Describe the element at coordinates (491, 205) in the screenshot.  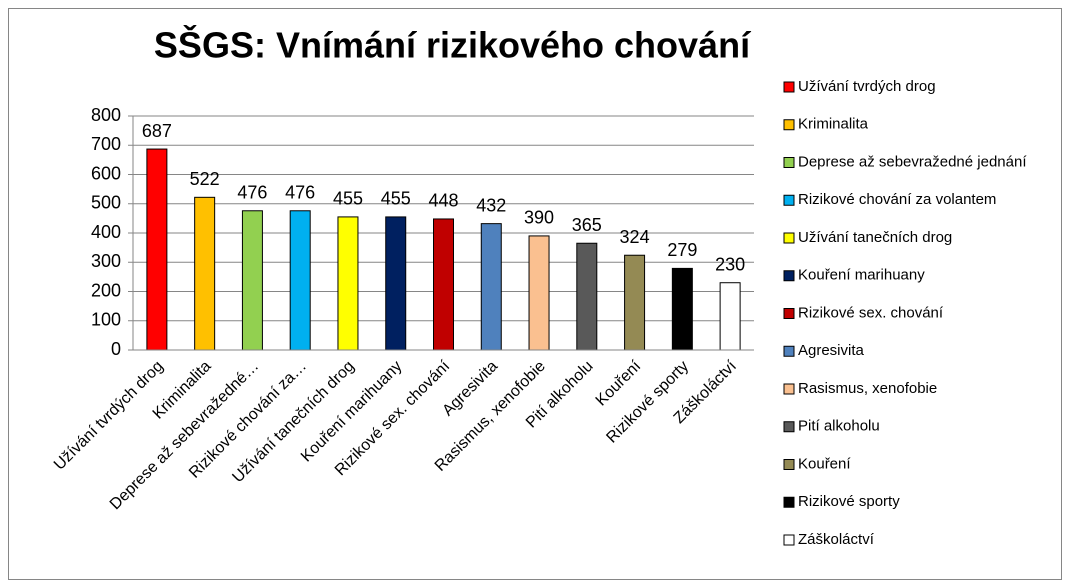
I see `data-label: 432` at that location.